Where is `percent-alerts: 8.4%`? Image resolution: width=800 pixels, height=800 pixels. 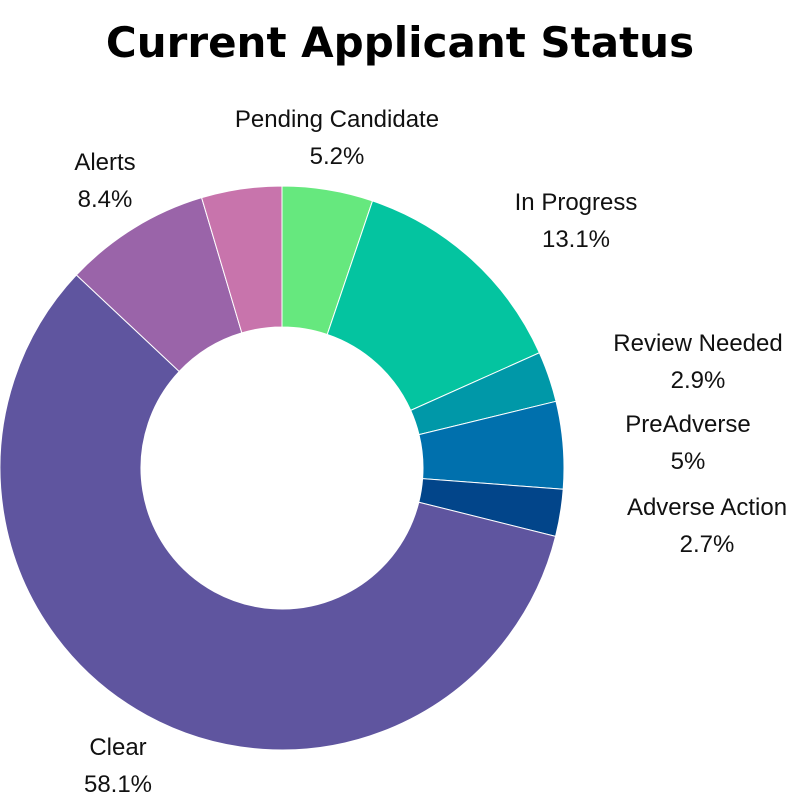
percent-alerts: 8.4% is located at coordinates (105, 199).